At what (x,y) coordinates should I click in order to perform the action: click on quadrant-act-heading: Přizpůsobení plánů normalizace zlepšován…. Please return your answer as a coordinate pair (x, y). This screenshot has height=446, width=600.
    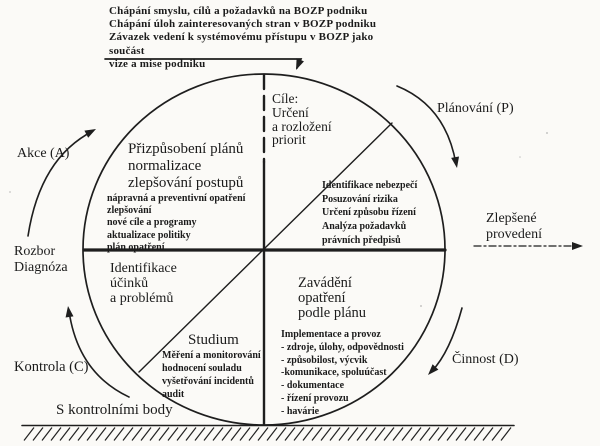
    Looking at the image, I should click on (186, 166).